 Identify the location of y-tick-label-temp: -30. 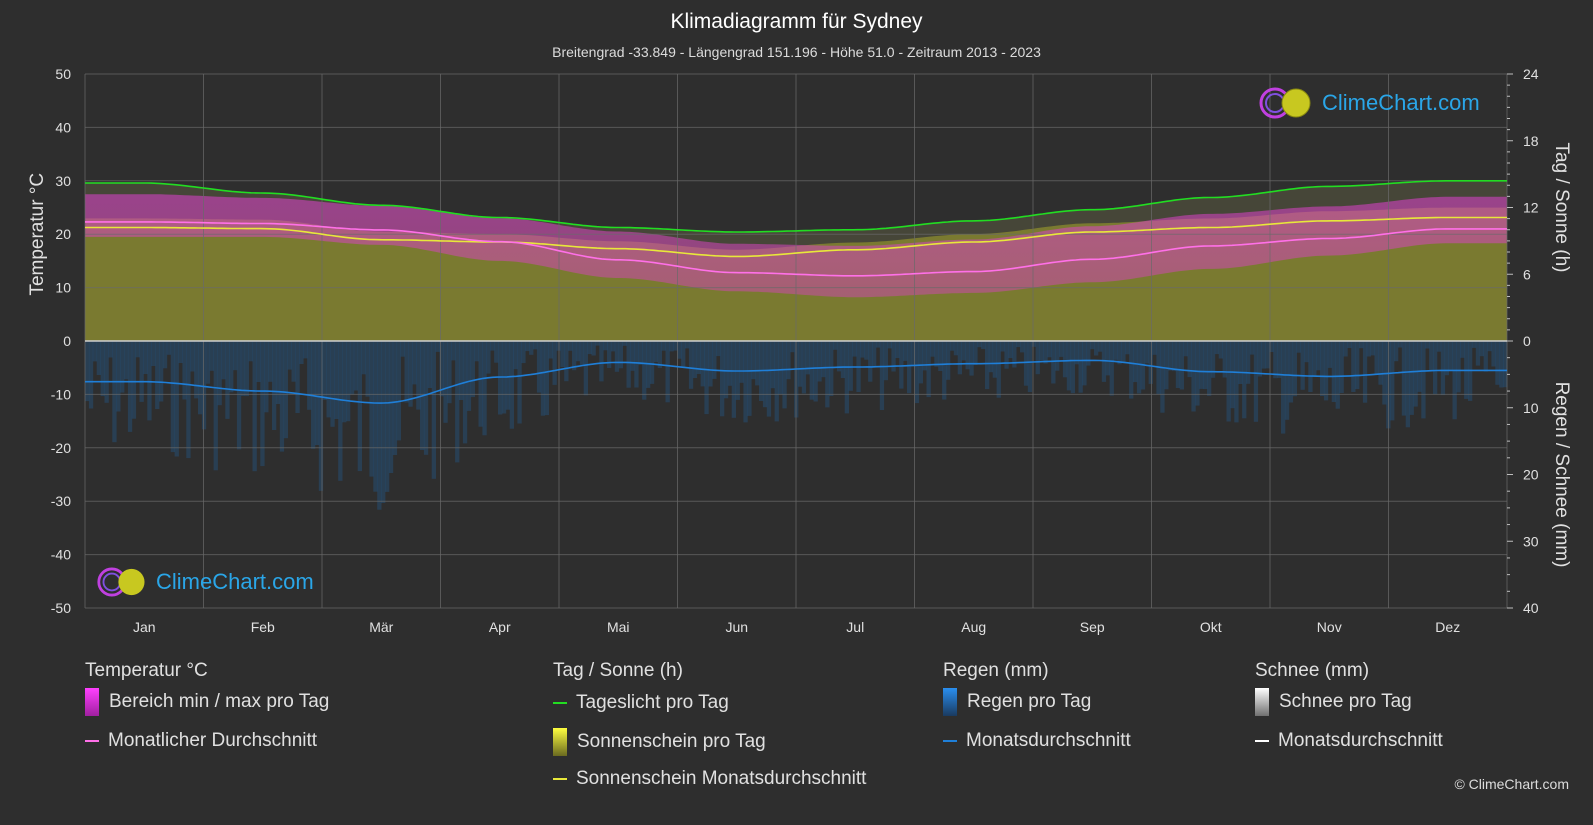
(61, 501).